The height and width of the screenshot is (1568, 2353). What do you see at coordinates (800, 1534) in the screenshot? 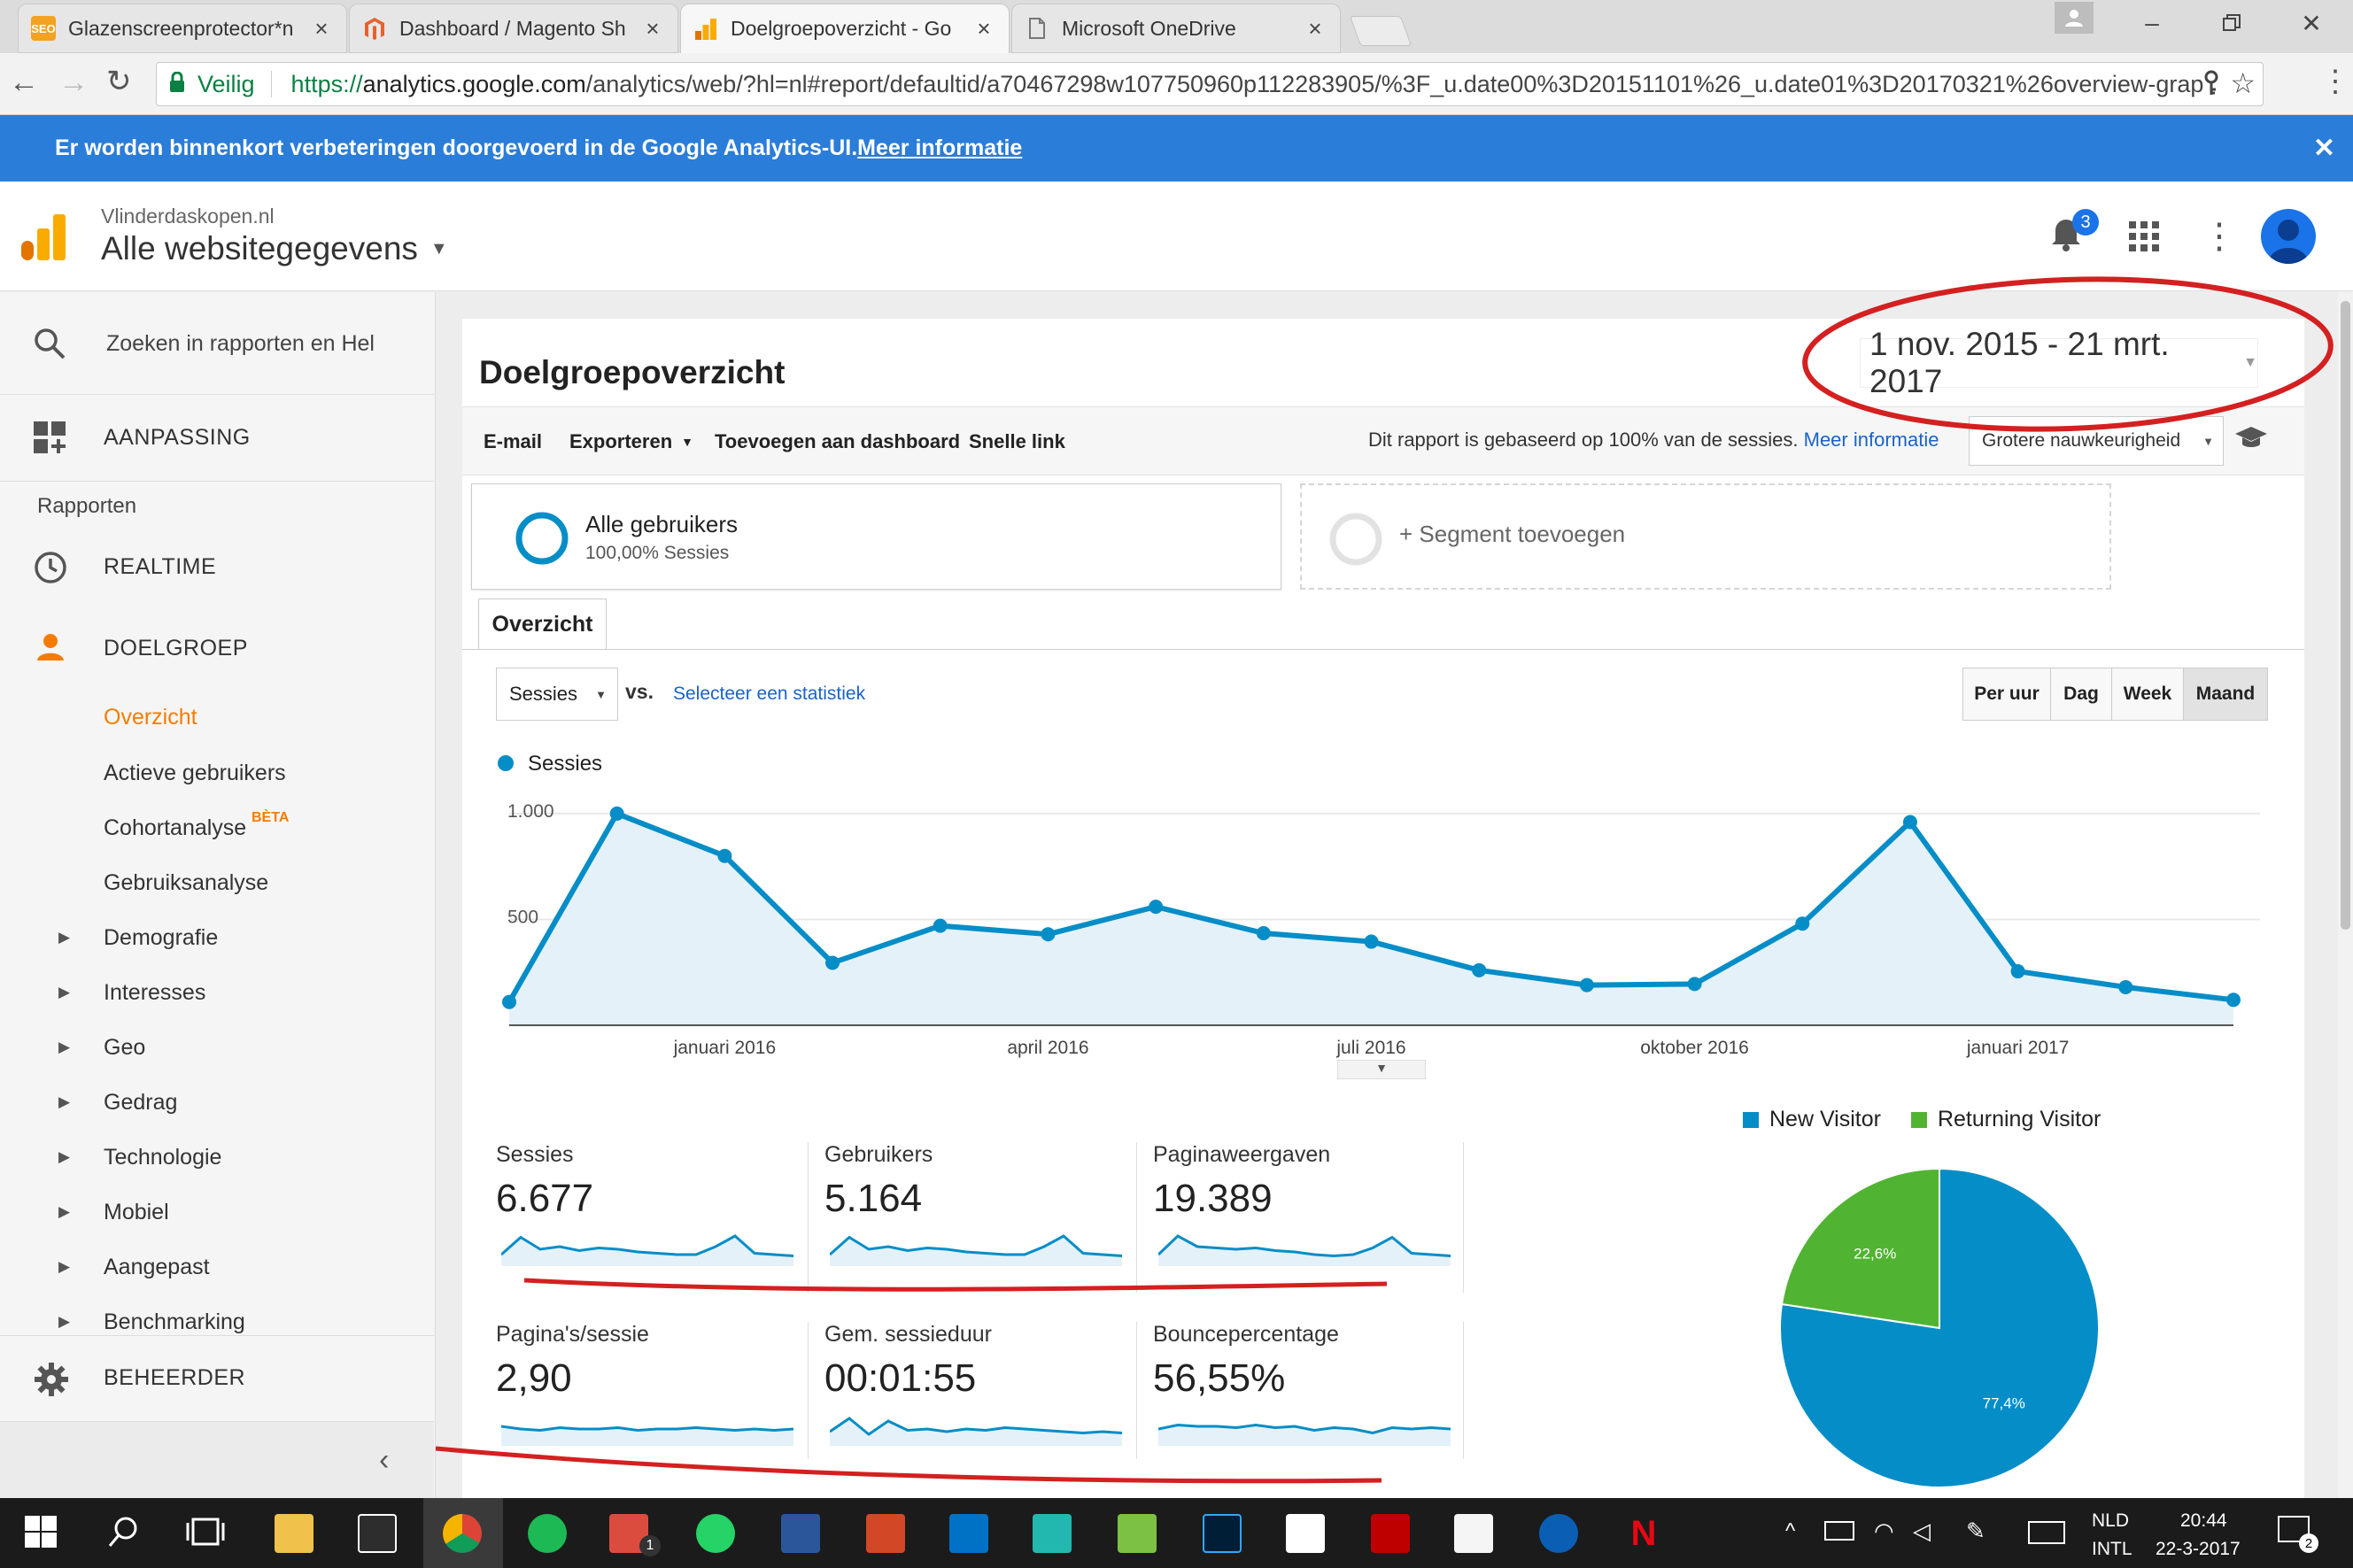
I see `word-icon` at bounding box center [800, 1534].